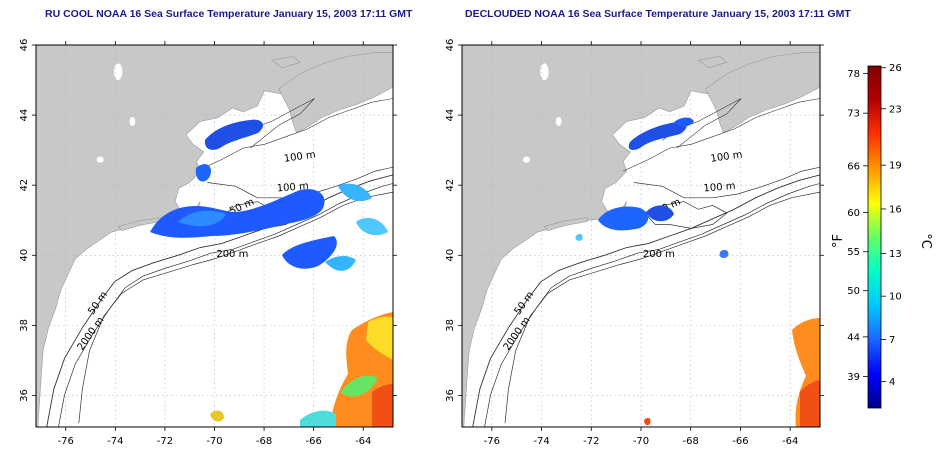 This screenshot has height=475, width=950. What do you see at coordinates (895, 254) in the screenshot?
I see `celsius-tick-label: 13` at bounding box center [895, 254].